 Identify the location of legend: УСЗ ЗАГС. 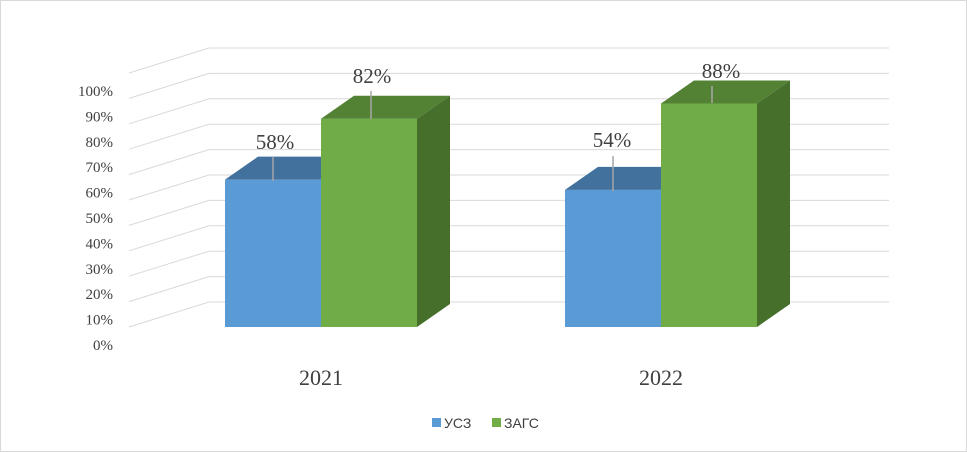
(485, 423).